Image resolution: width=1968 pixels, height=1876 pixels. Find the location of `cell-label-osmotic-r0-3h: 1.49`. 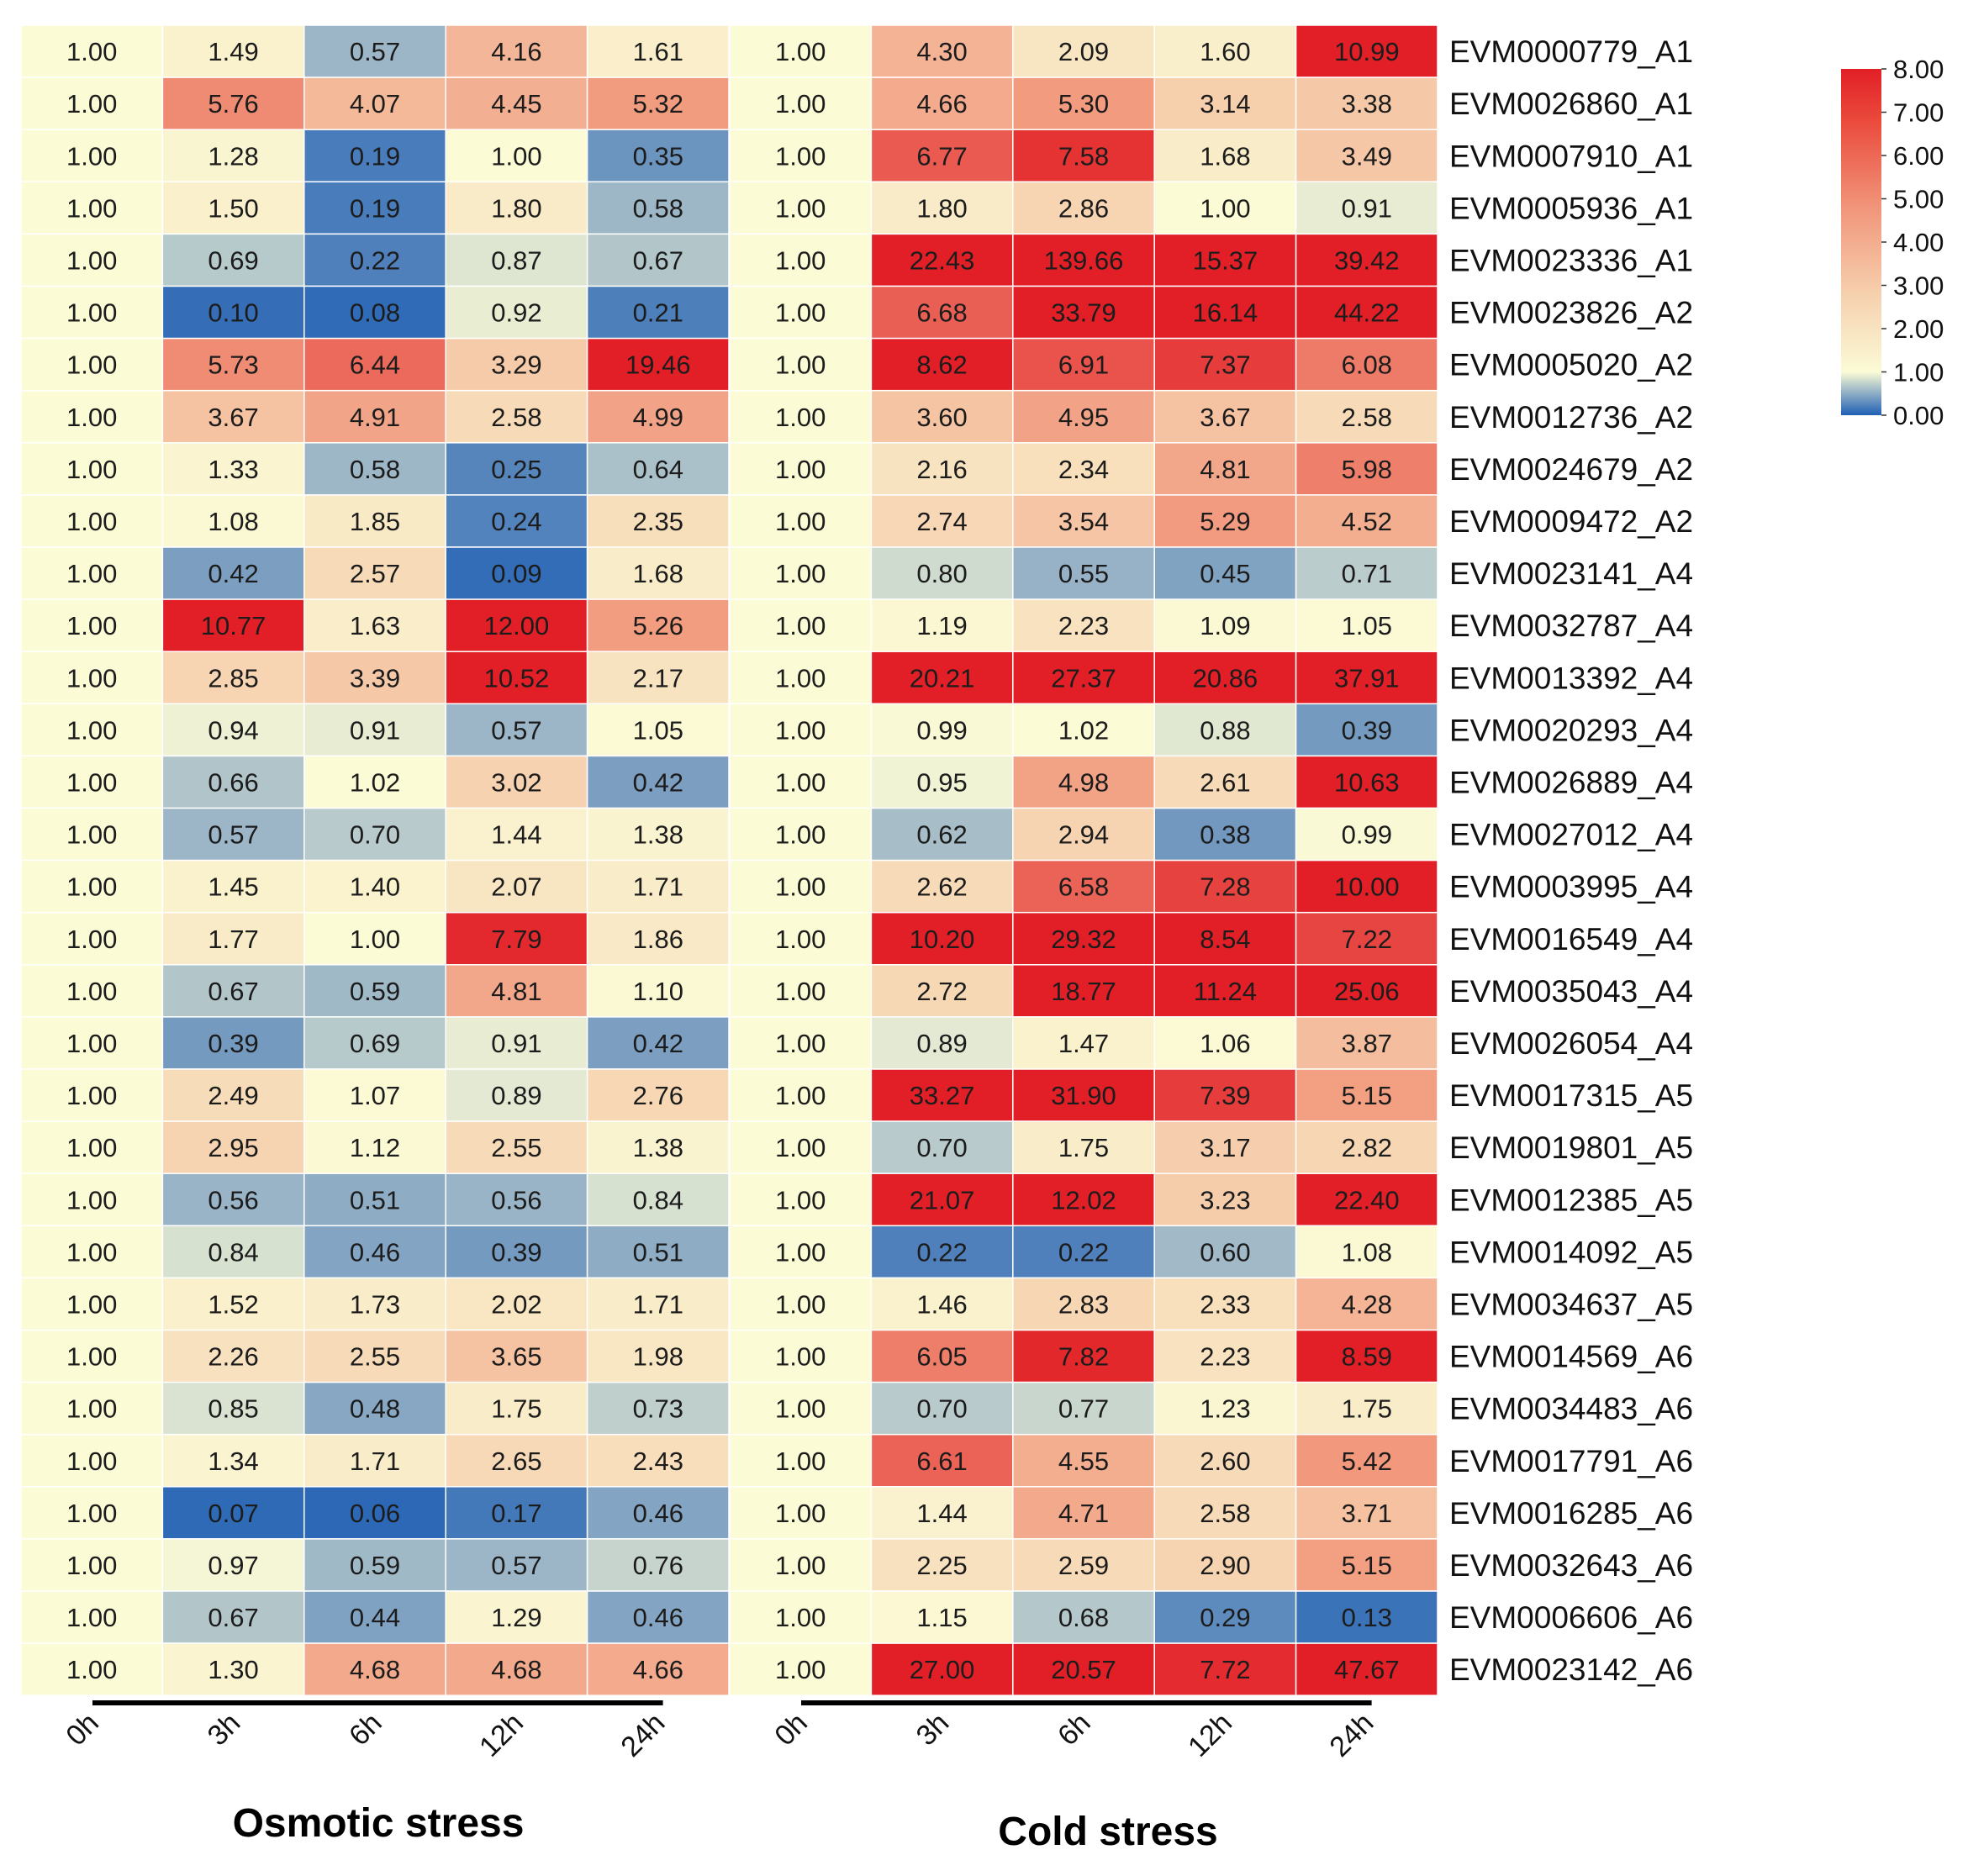

cell-label-osmotic-r0-3h: 1.49 is located at coordinates (233, 51).